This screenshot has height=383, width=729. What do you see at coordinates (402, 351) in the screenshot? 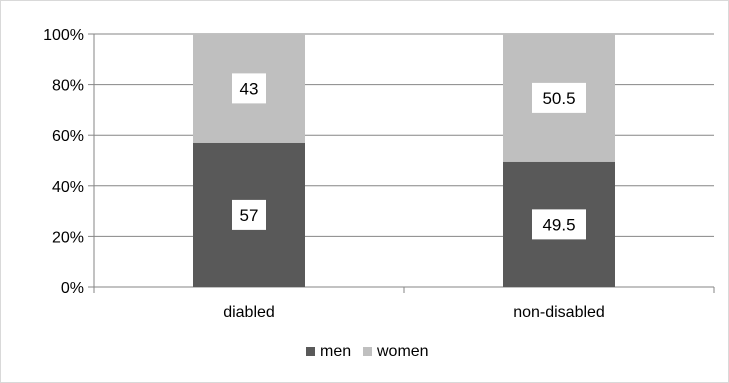
I see `legend-label-women: women` at bounding box center [402, 351].